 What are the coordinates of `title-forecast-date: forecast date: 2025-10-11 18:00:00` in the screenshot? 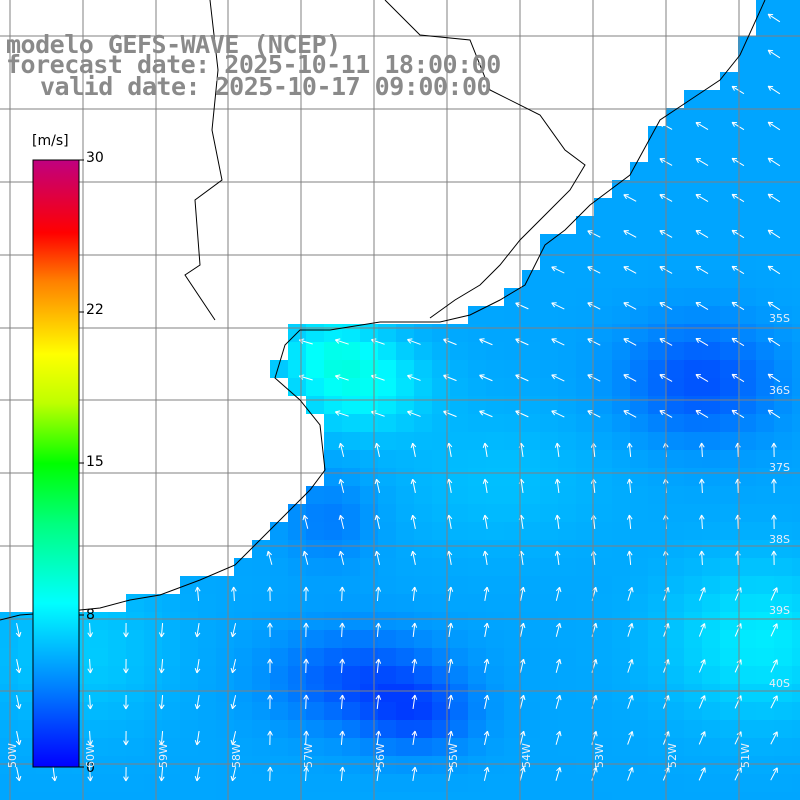 It's located at (253, 64).